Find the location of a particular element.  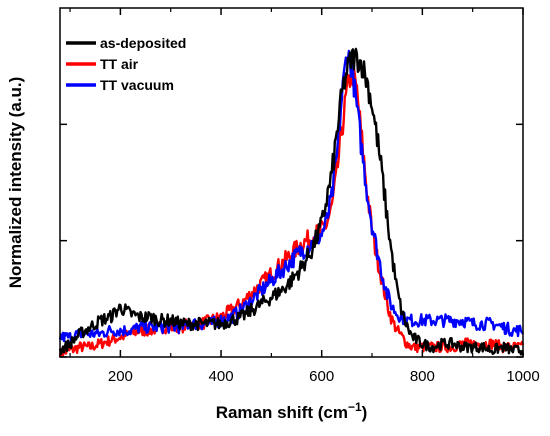

x-axis-title-end: ) is located at coordinates (365, 412).